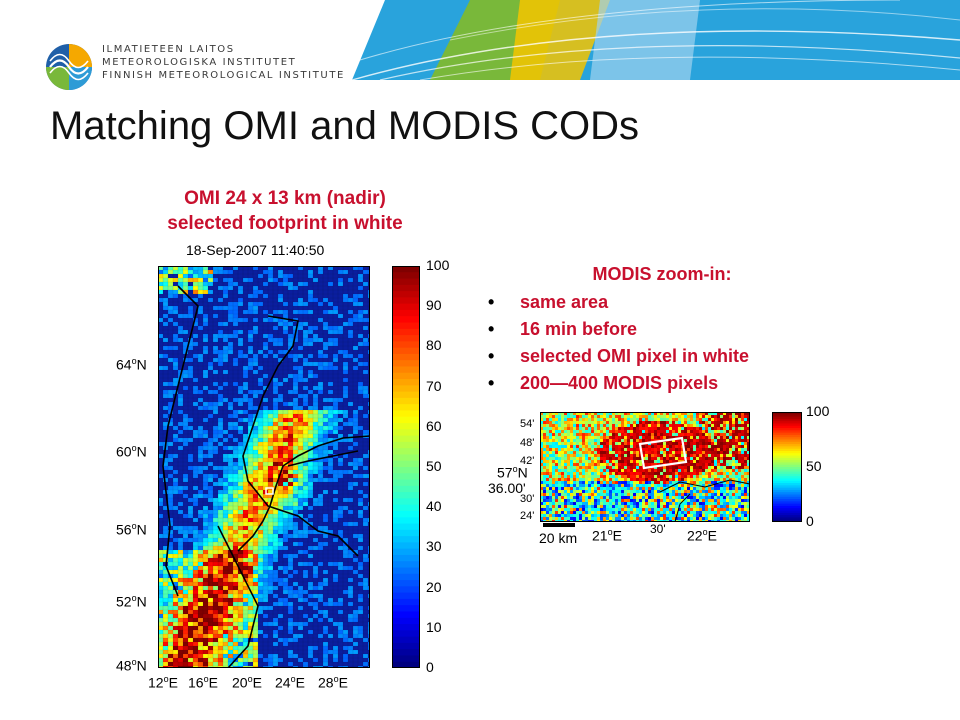  I want to click on modis-lat-main-label: 57oN, so click(512, 472).